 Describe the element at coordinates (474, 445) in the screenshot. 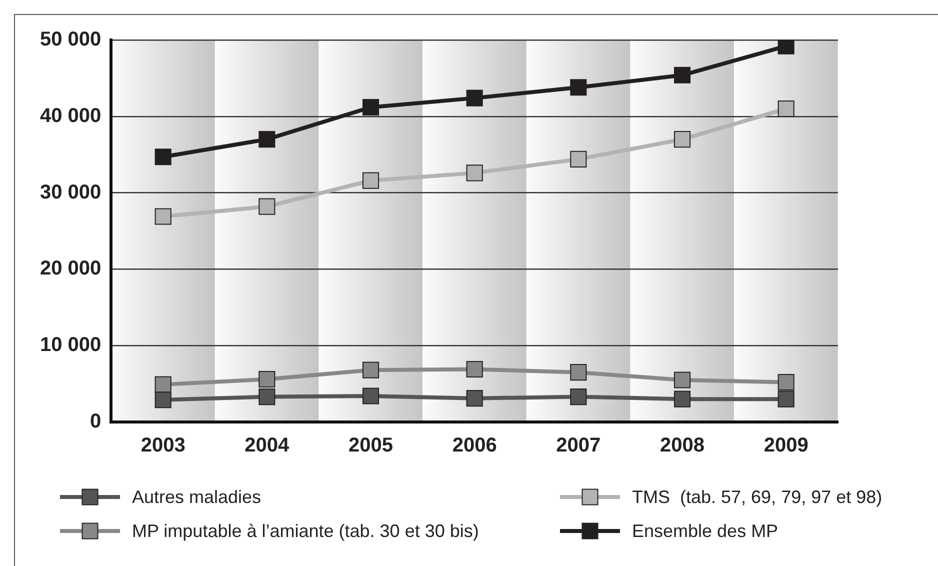

I see `x-tick-label: 2006` at that location.